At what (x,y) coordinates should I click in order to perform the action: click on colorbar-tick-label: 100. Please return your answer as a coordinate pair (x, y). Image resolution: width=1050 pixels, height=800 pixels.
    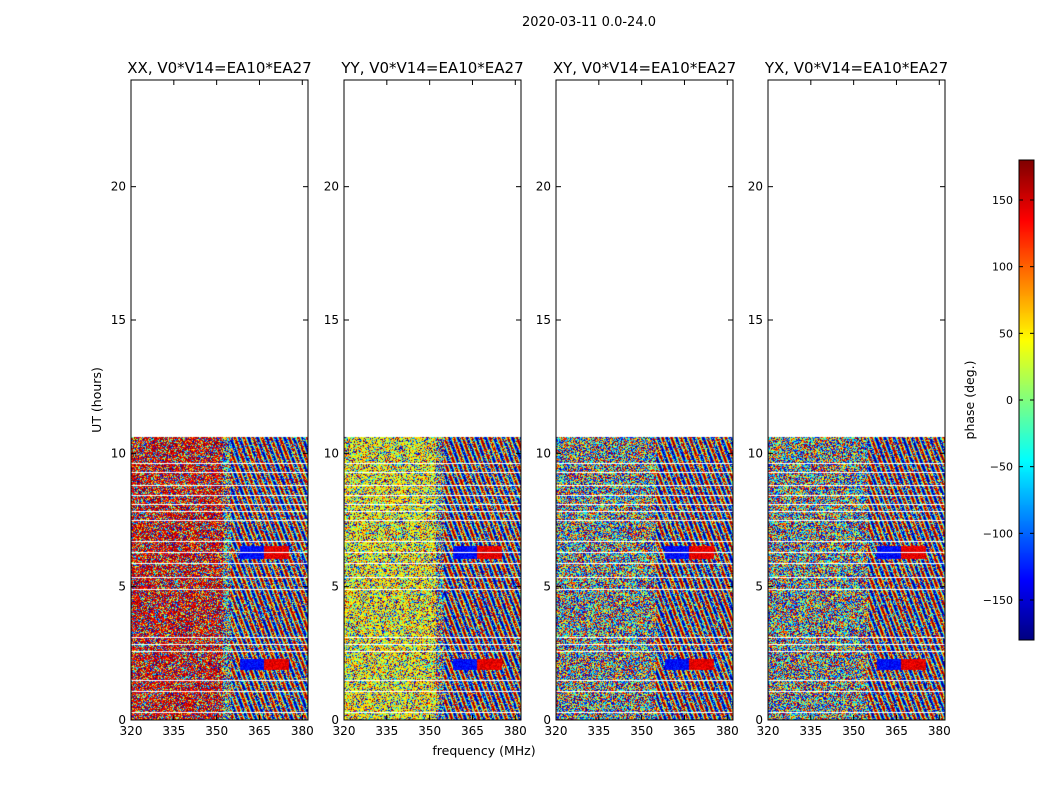
    Looking at the image, I should click on (1002, 267).